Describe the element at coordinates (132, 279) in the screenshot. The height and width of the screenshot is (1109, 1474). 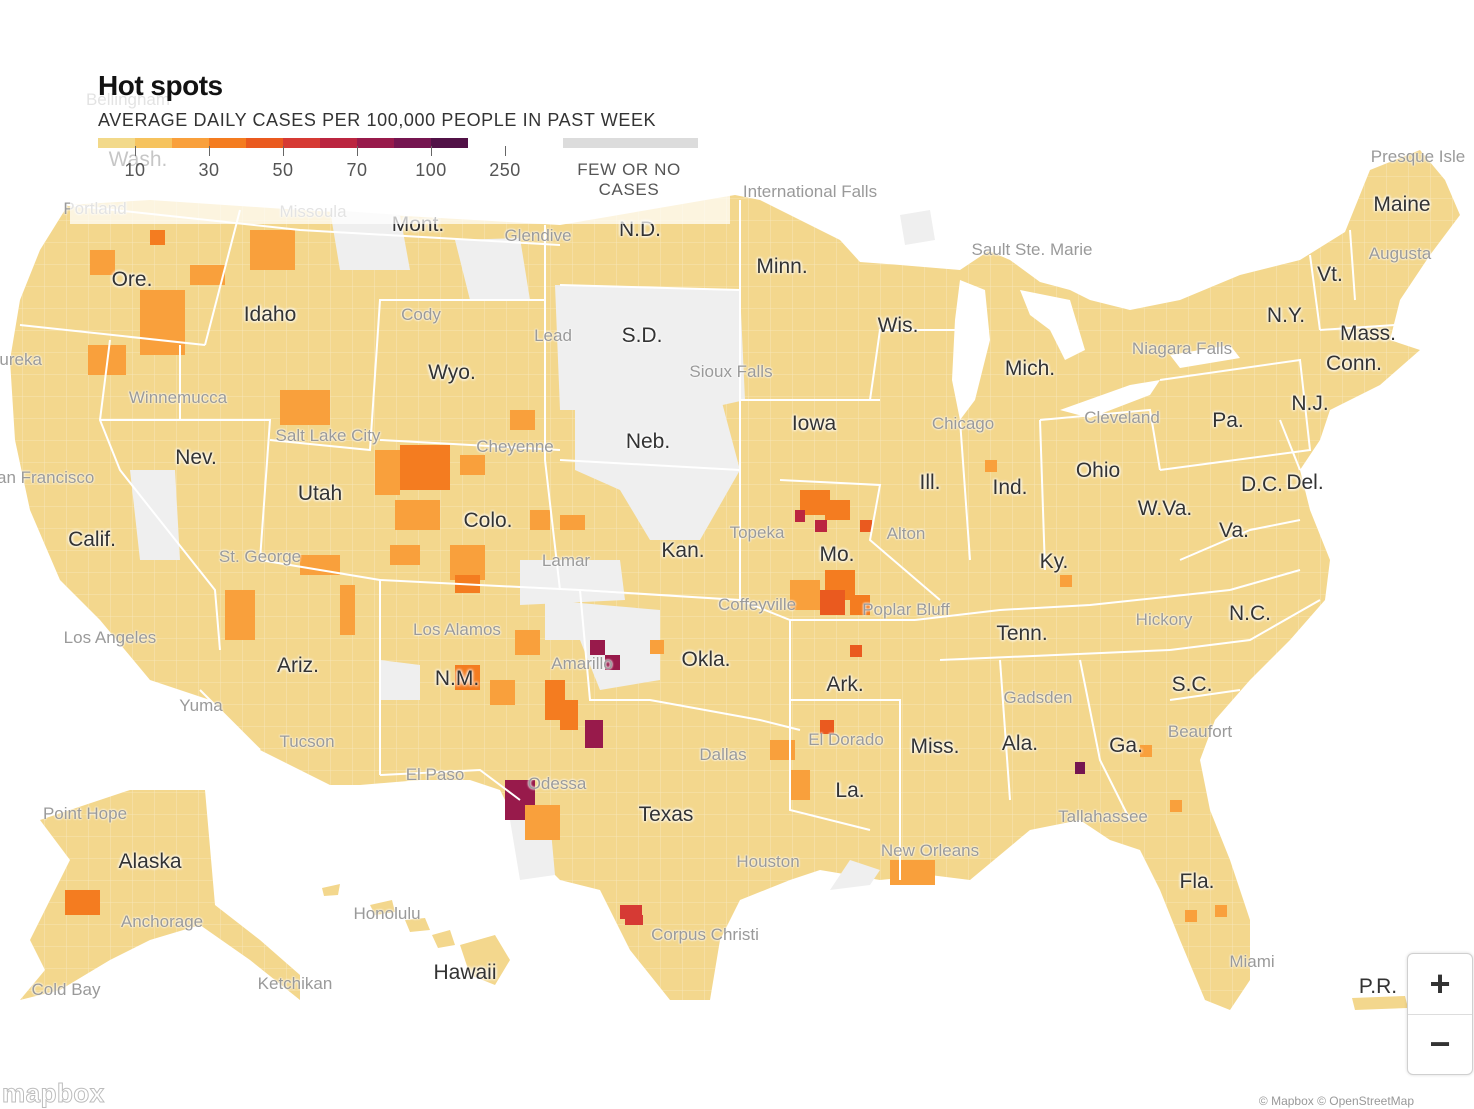
I see `state-label-oregon: Ore.` at that location.